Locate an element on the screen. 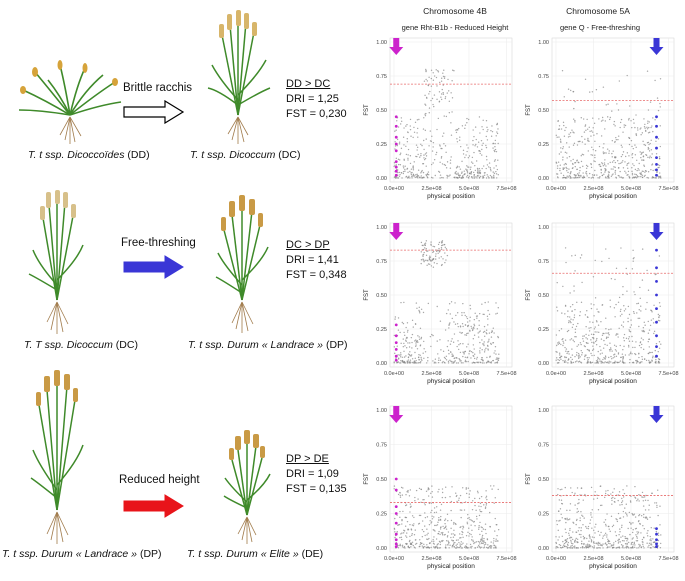 Image resolution: width=685 pixels, height=581 pixels. x-tick-label: 2.5e+08 is located at coordinates (593, 189).